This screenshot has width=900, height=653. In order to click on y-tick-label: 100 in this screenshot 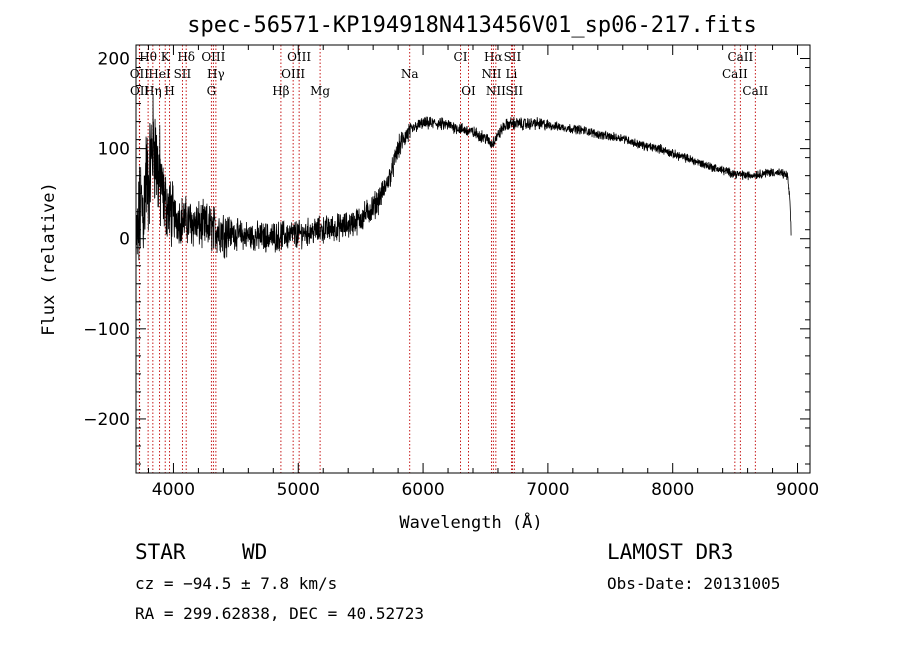, I will do `click(114, 150)`.